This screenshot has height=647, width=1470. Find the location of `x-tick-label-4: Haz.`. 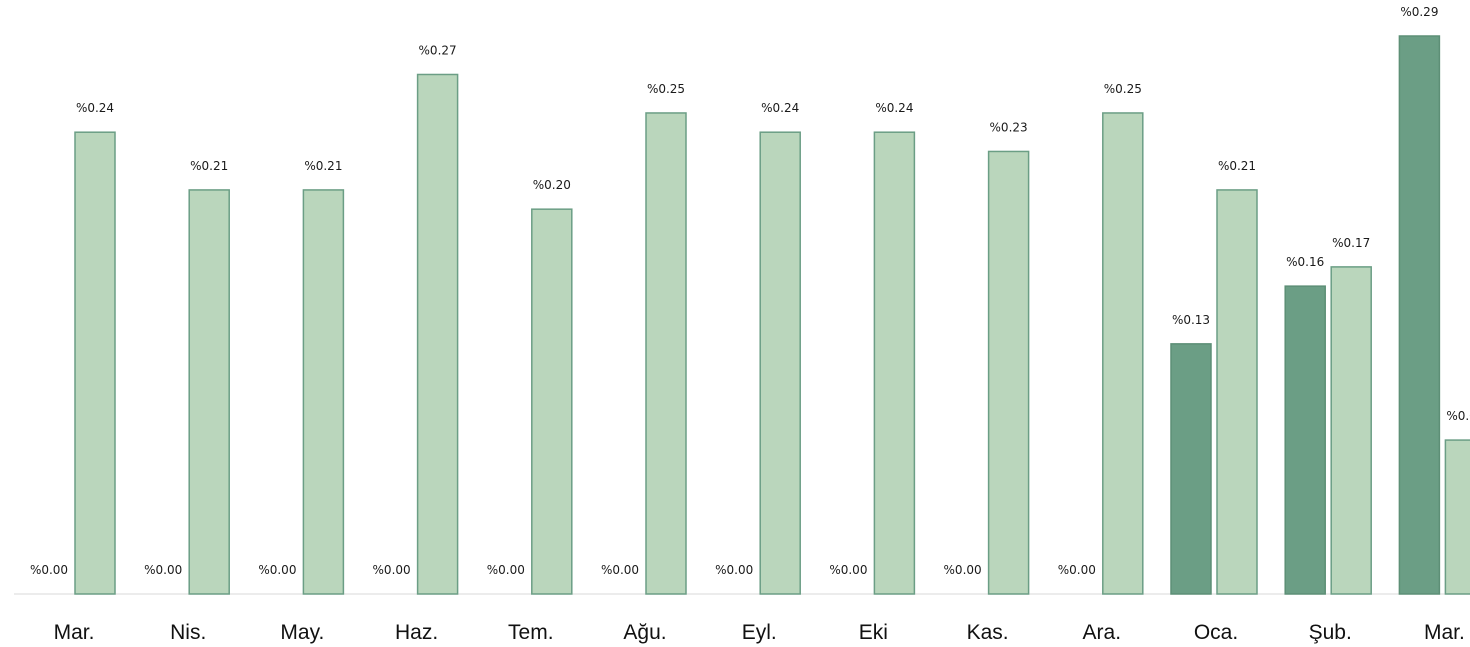

x-tick-label-4: Haz. is located at coordinates (416, 632).